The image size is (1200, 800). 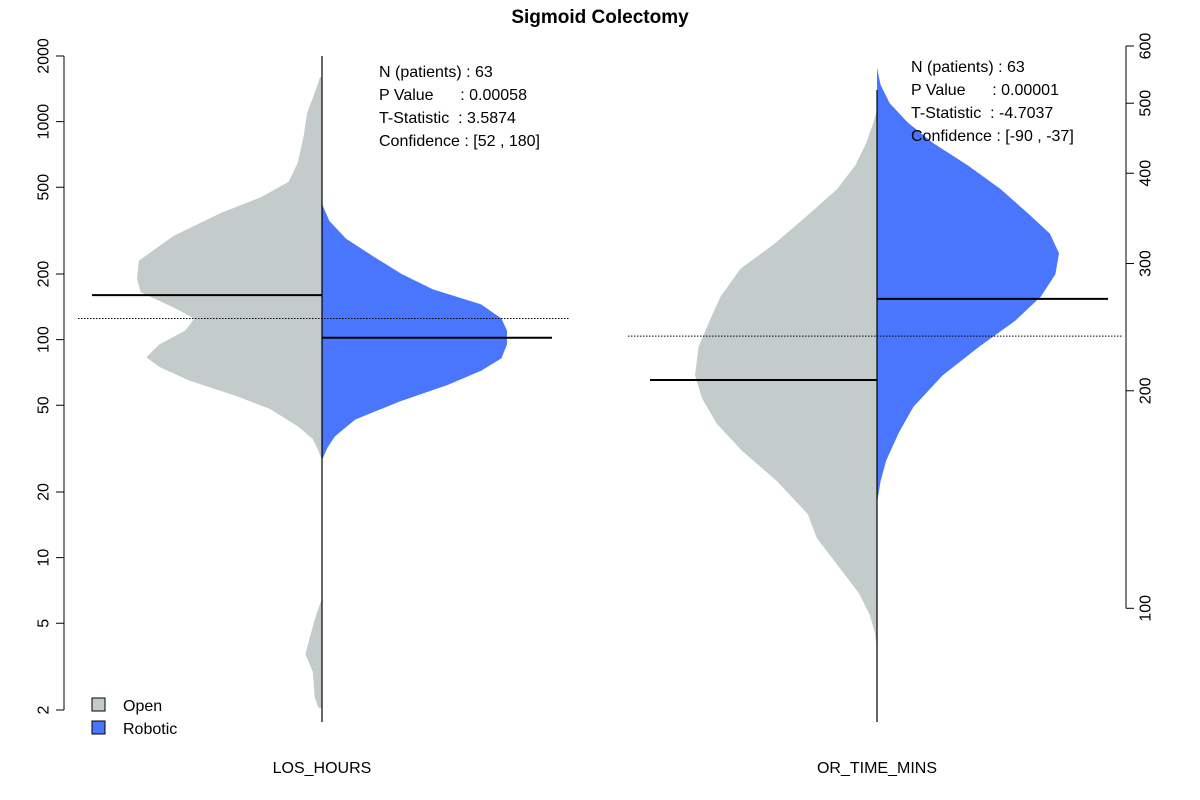 I want to click on legend-label-robotic: Robotic, so click(x=150, y=729).